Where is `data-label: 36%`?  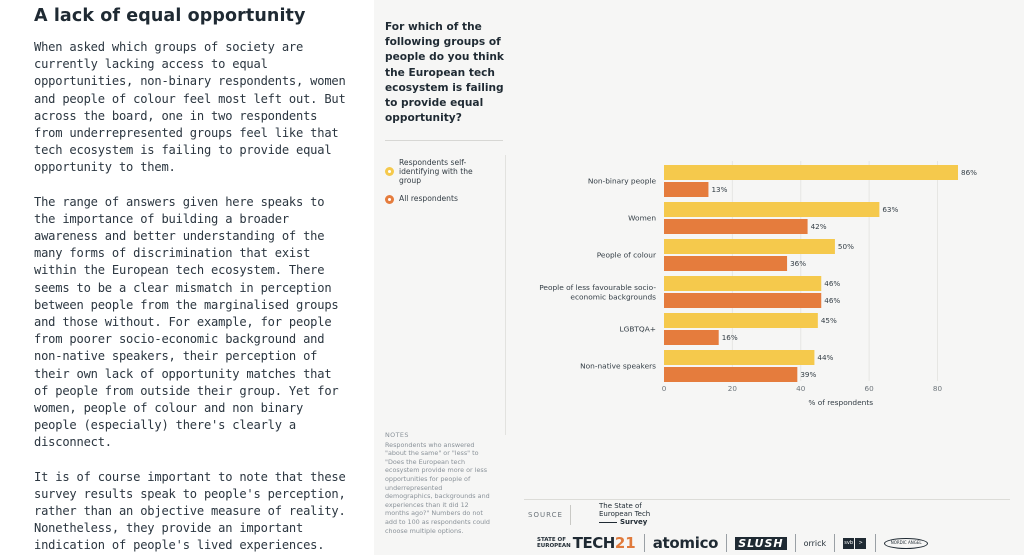 data-label: 36% is located at coordinates (798, 263).